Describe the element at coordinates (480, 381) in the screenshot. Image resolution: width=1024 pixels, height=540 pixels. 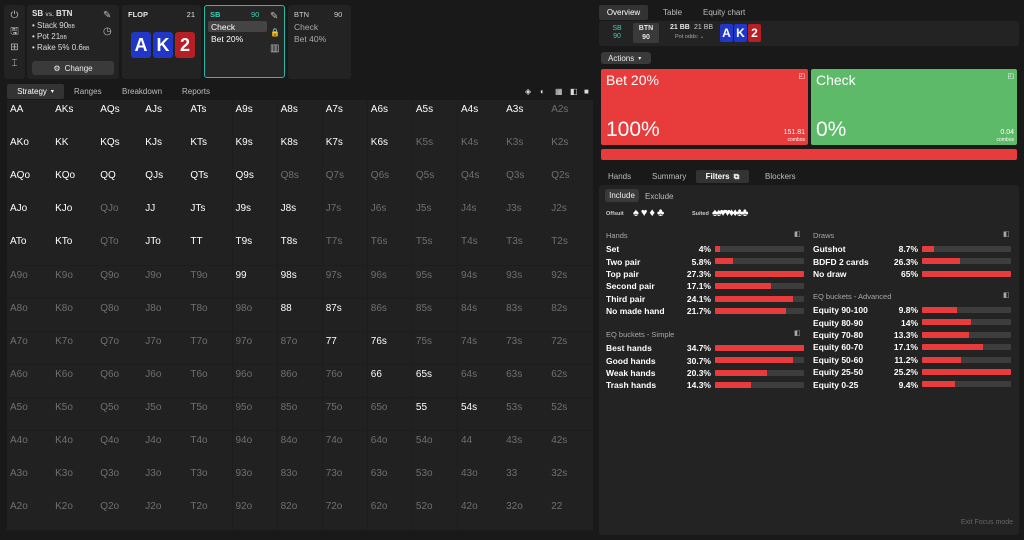
I see `hand-cell: 64s` at that location.